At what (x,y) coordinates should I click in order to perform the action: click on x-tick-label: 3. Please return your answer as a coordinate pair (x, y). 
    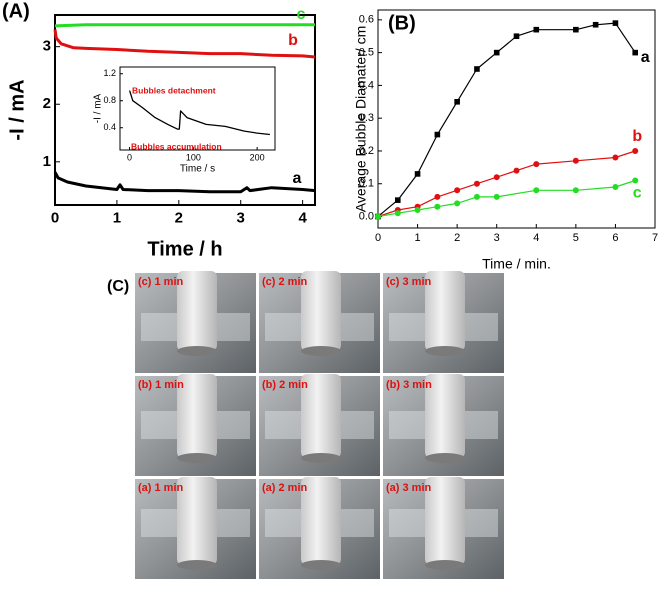
    Looking at the image, I should click on (497, 238).